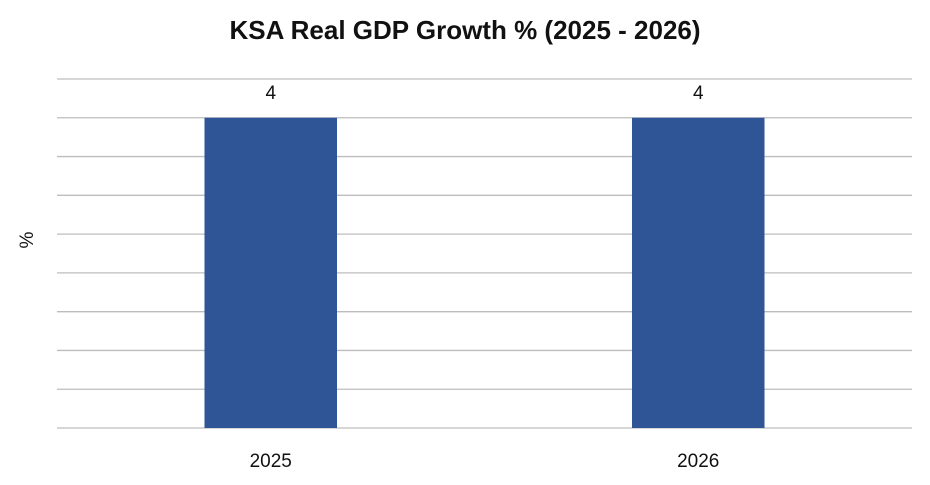  What do you see at coordinates (464, 30) in the screenshot?
I see `chart-title: KSA Real GDP Growth % (2025 - 2026)` at bounding box center [464, 30].